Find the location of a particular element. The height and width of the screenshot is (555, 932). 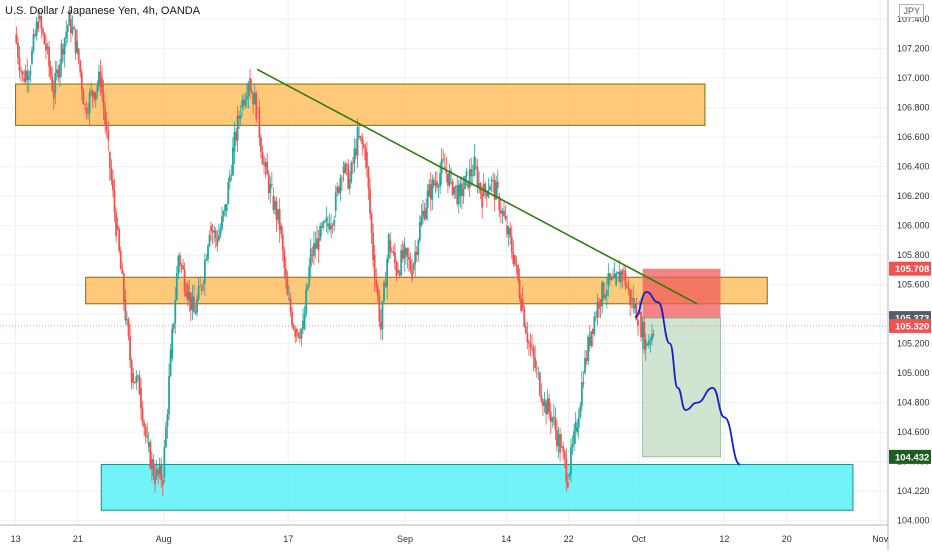

time-axis: 13 21 Aug 17 Sep 14 22 Oct 12 20 Nov is located at coordinates (444, 534).